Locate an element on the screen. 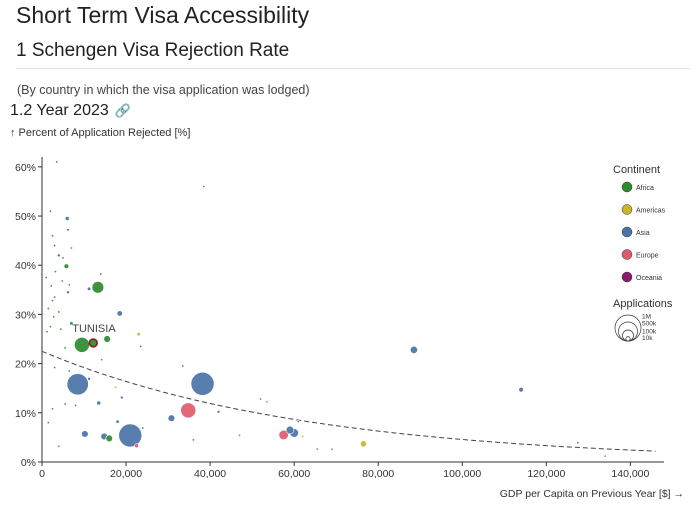 The width and height of the screenshot is (700, 515). legend-label: Americas is located at coordinates (651, 211).